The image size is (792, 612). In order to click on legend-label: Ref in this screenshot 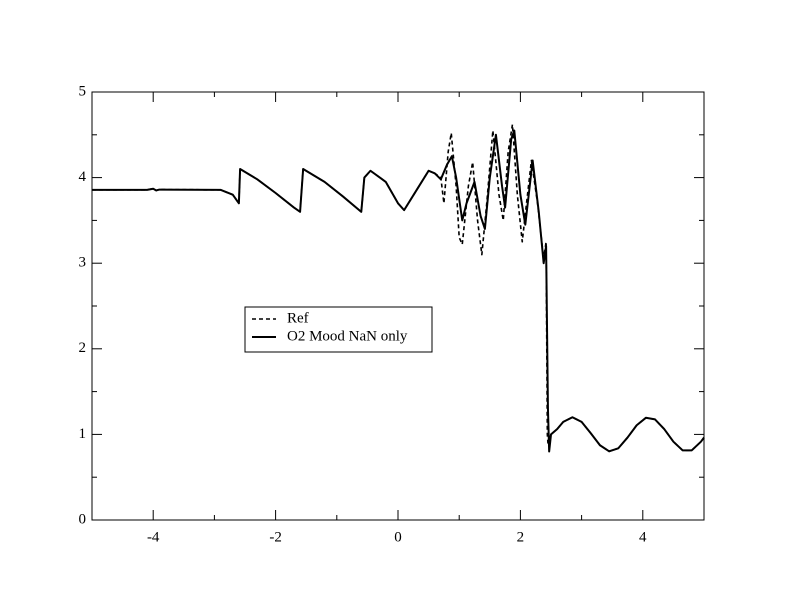, I will do `click(298, 318)`.